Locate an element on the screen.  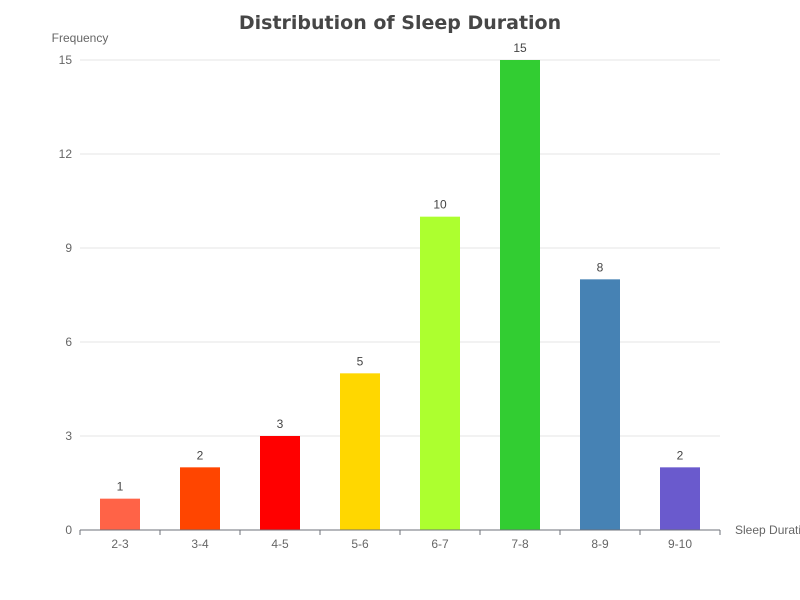
x-tick-label: 3-4 is located at coordinates (200, 544).